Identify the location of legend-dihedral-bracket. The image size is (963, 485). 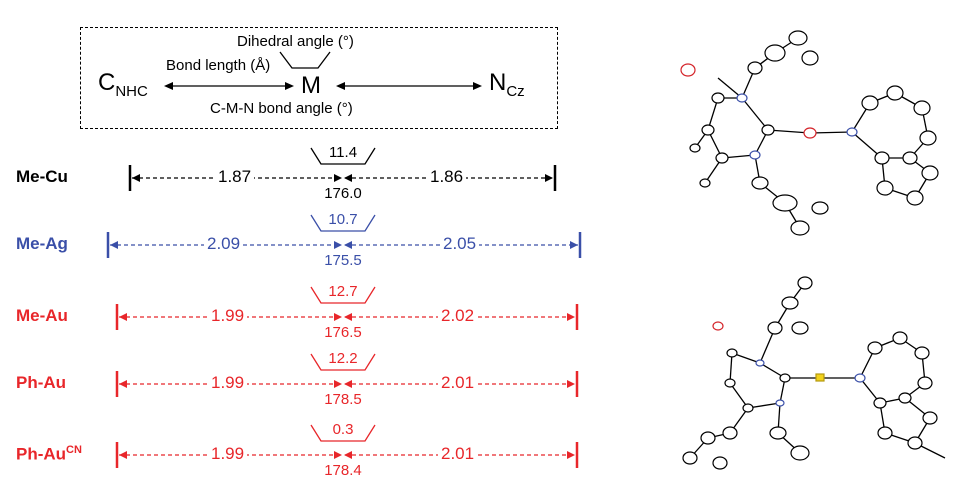
(305, 60).